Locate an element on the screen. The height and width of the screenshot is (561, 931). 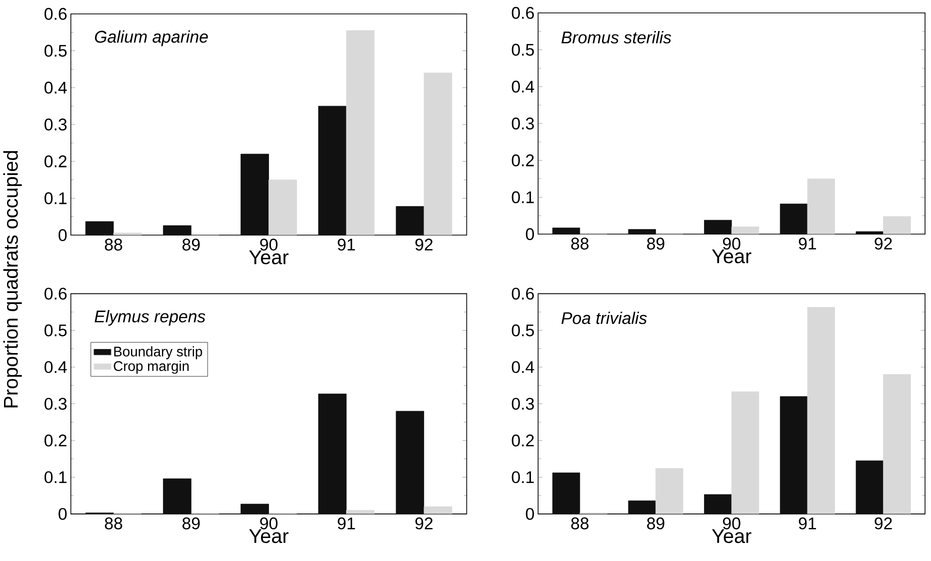
legend-label: Boundary strip is located at coordinates (158, 353).